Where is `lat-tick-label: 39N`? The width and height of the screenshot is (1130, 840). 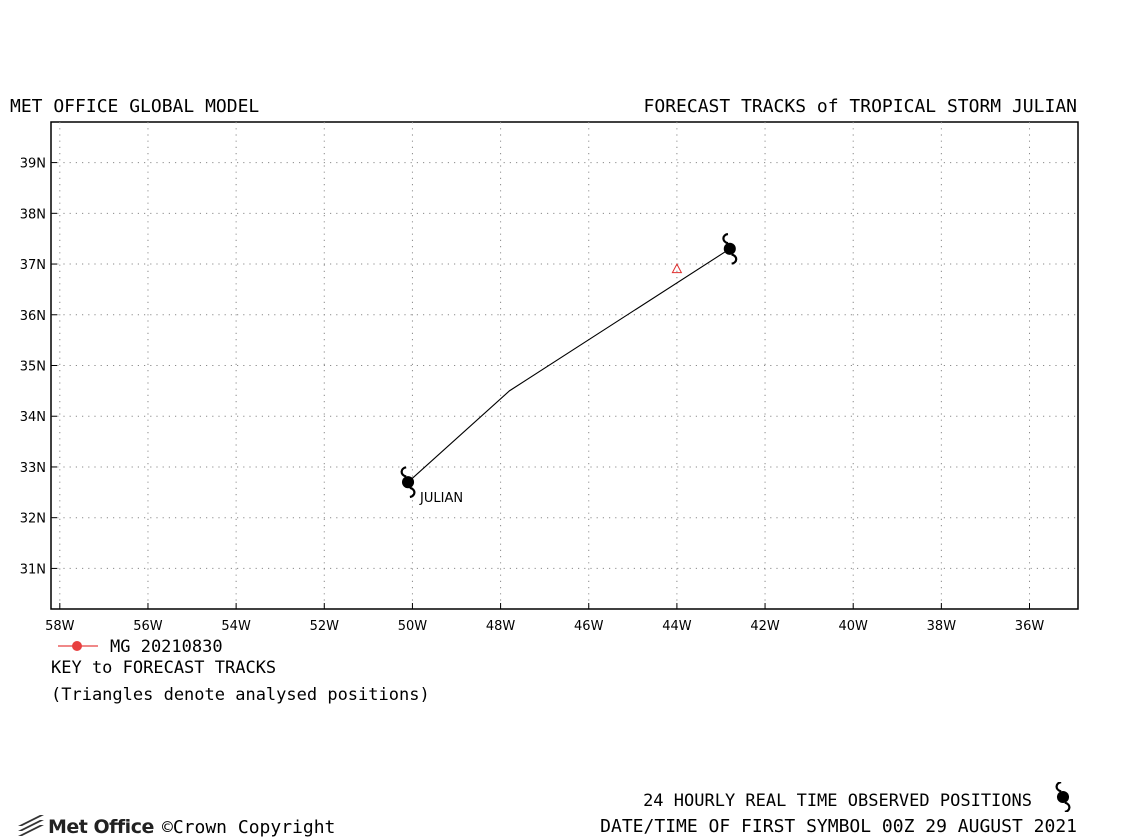
lat-tick-label: 39N is located at coordinates (33, 164).